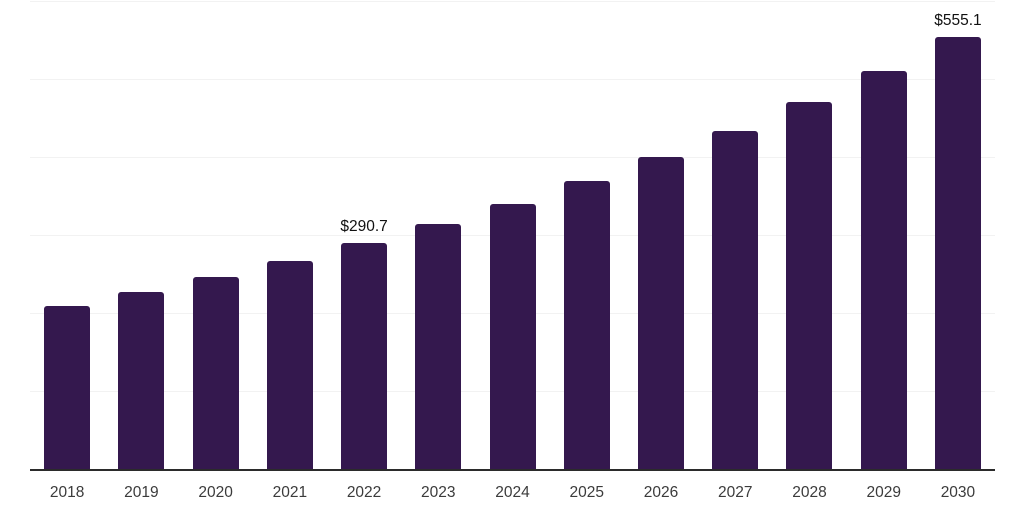 The height and width of the screenshot is (512, 1024). Describe the element at coordinates (215, 236) in the screenshot. I see `bar-column-2020` at that location.